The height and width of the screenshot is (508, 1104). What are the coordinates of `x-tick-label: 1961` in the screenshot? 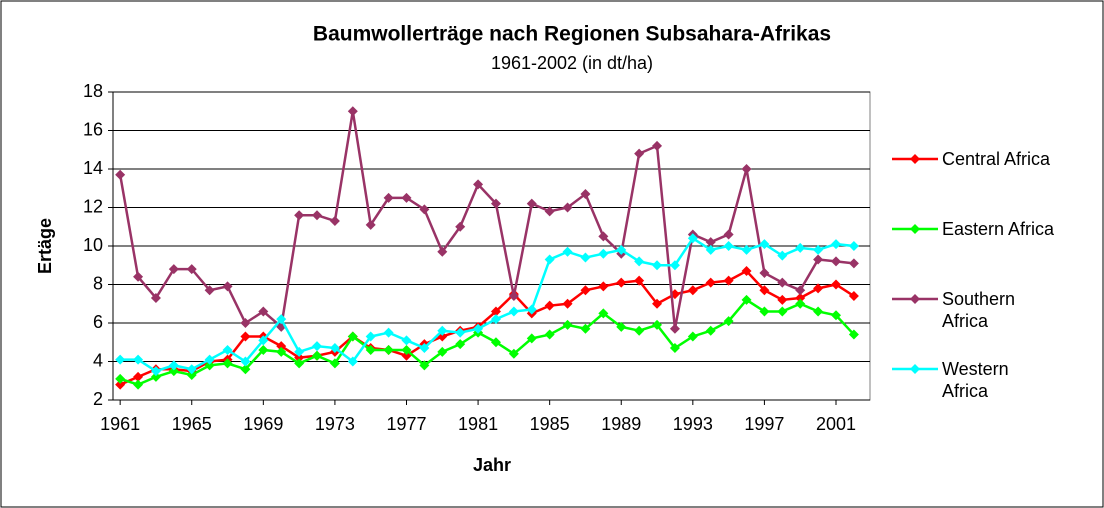 It's located at (120, 424).